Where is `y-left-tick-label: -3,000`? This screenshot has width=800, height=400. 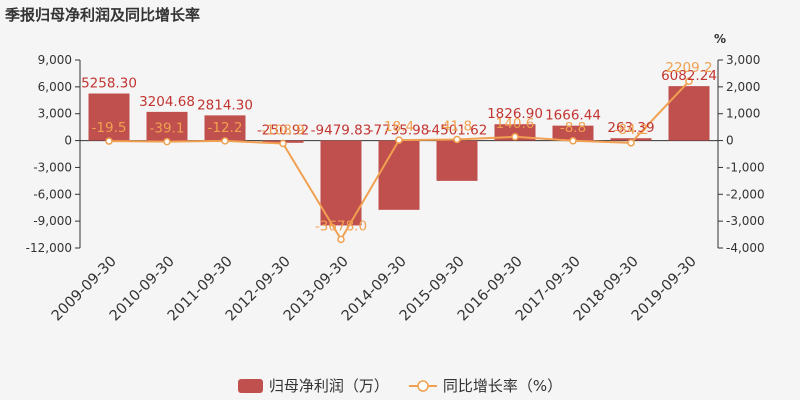
y-left-tick-label: -3,000 is located at coordinates (52, 167).